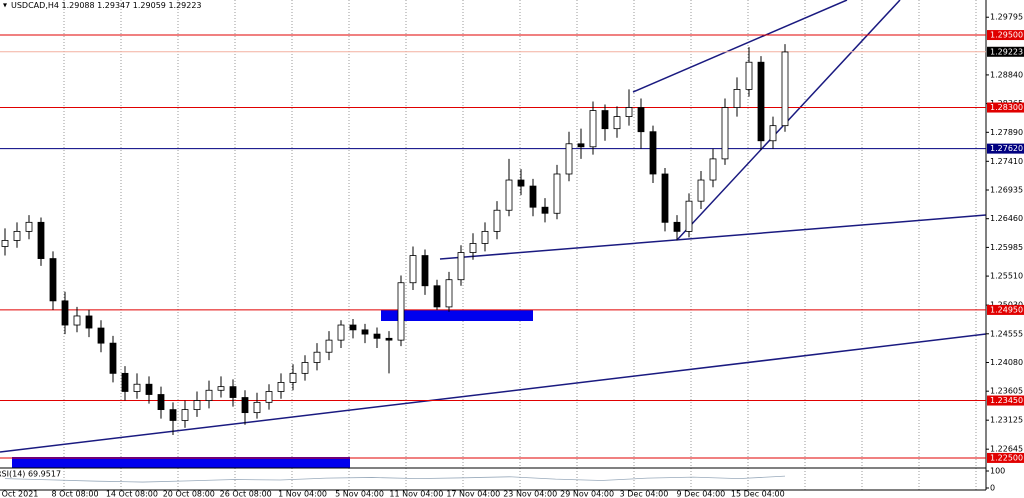 The height and width of the screenshot is (498, 1024). I want to click on x-tick-label: 11 Nov 04:00, so click(416, 494).